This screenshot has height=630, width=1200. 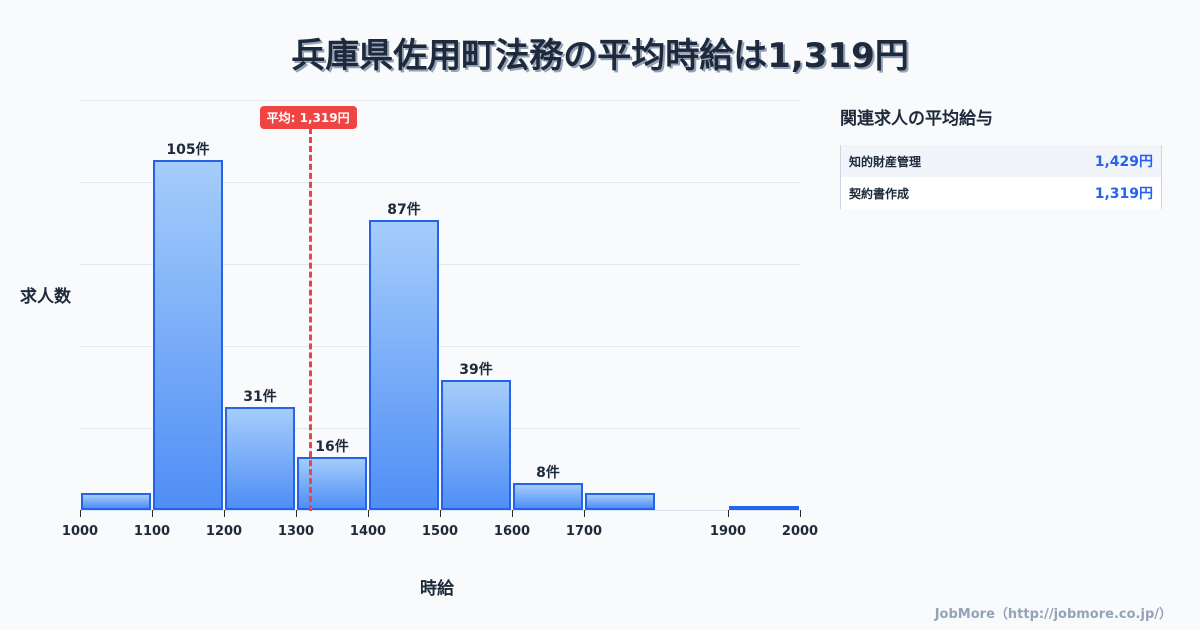 What do you see at coordinates (308, 117) in the screenshot?
I see `average-badge: 平均: 1,319円` at bounding box center [308, 117].